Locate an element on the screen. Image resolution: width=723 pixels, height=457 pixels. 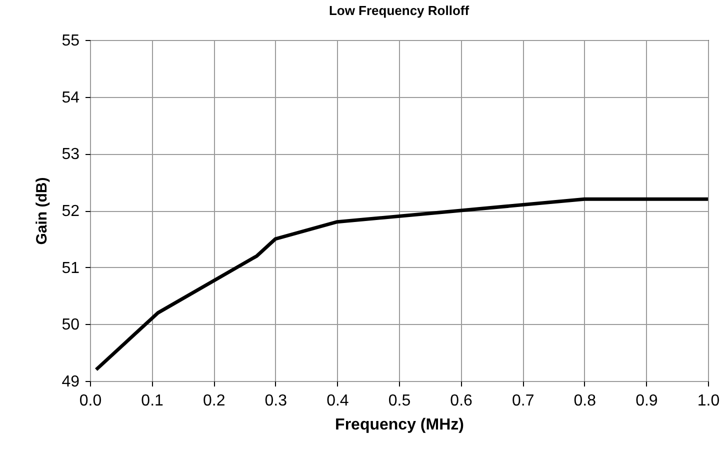
x-tick-label: 0.2 is located at coordinates (214, 401).